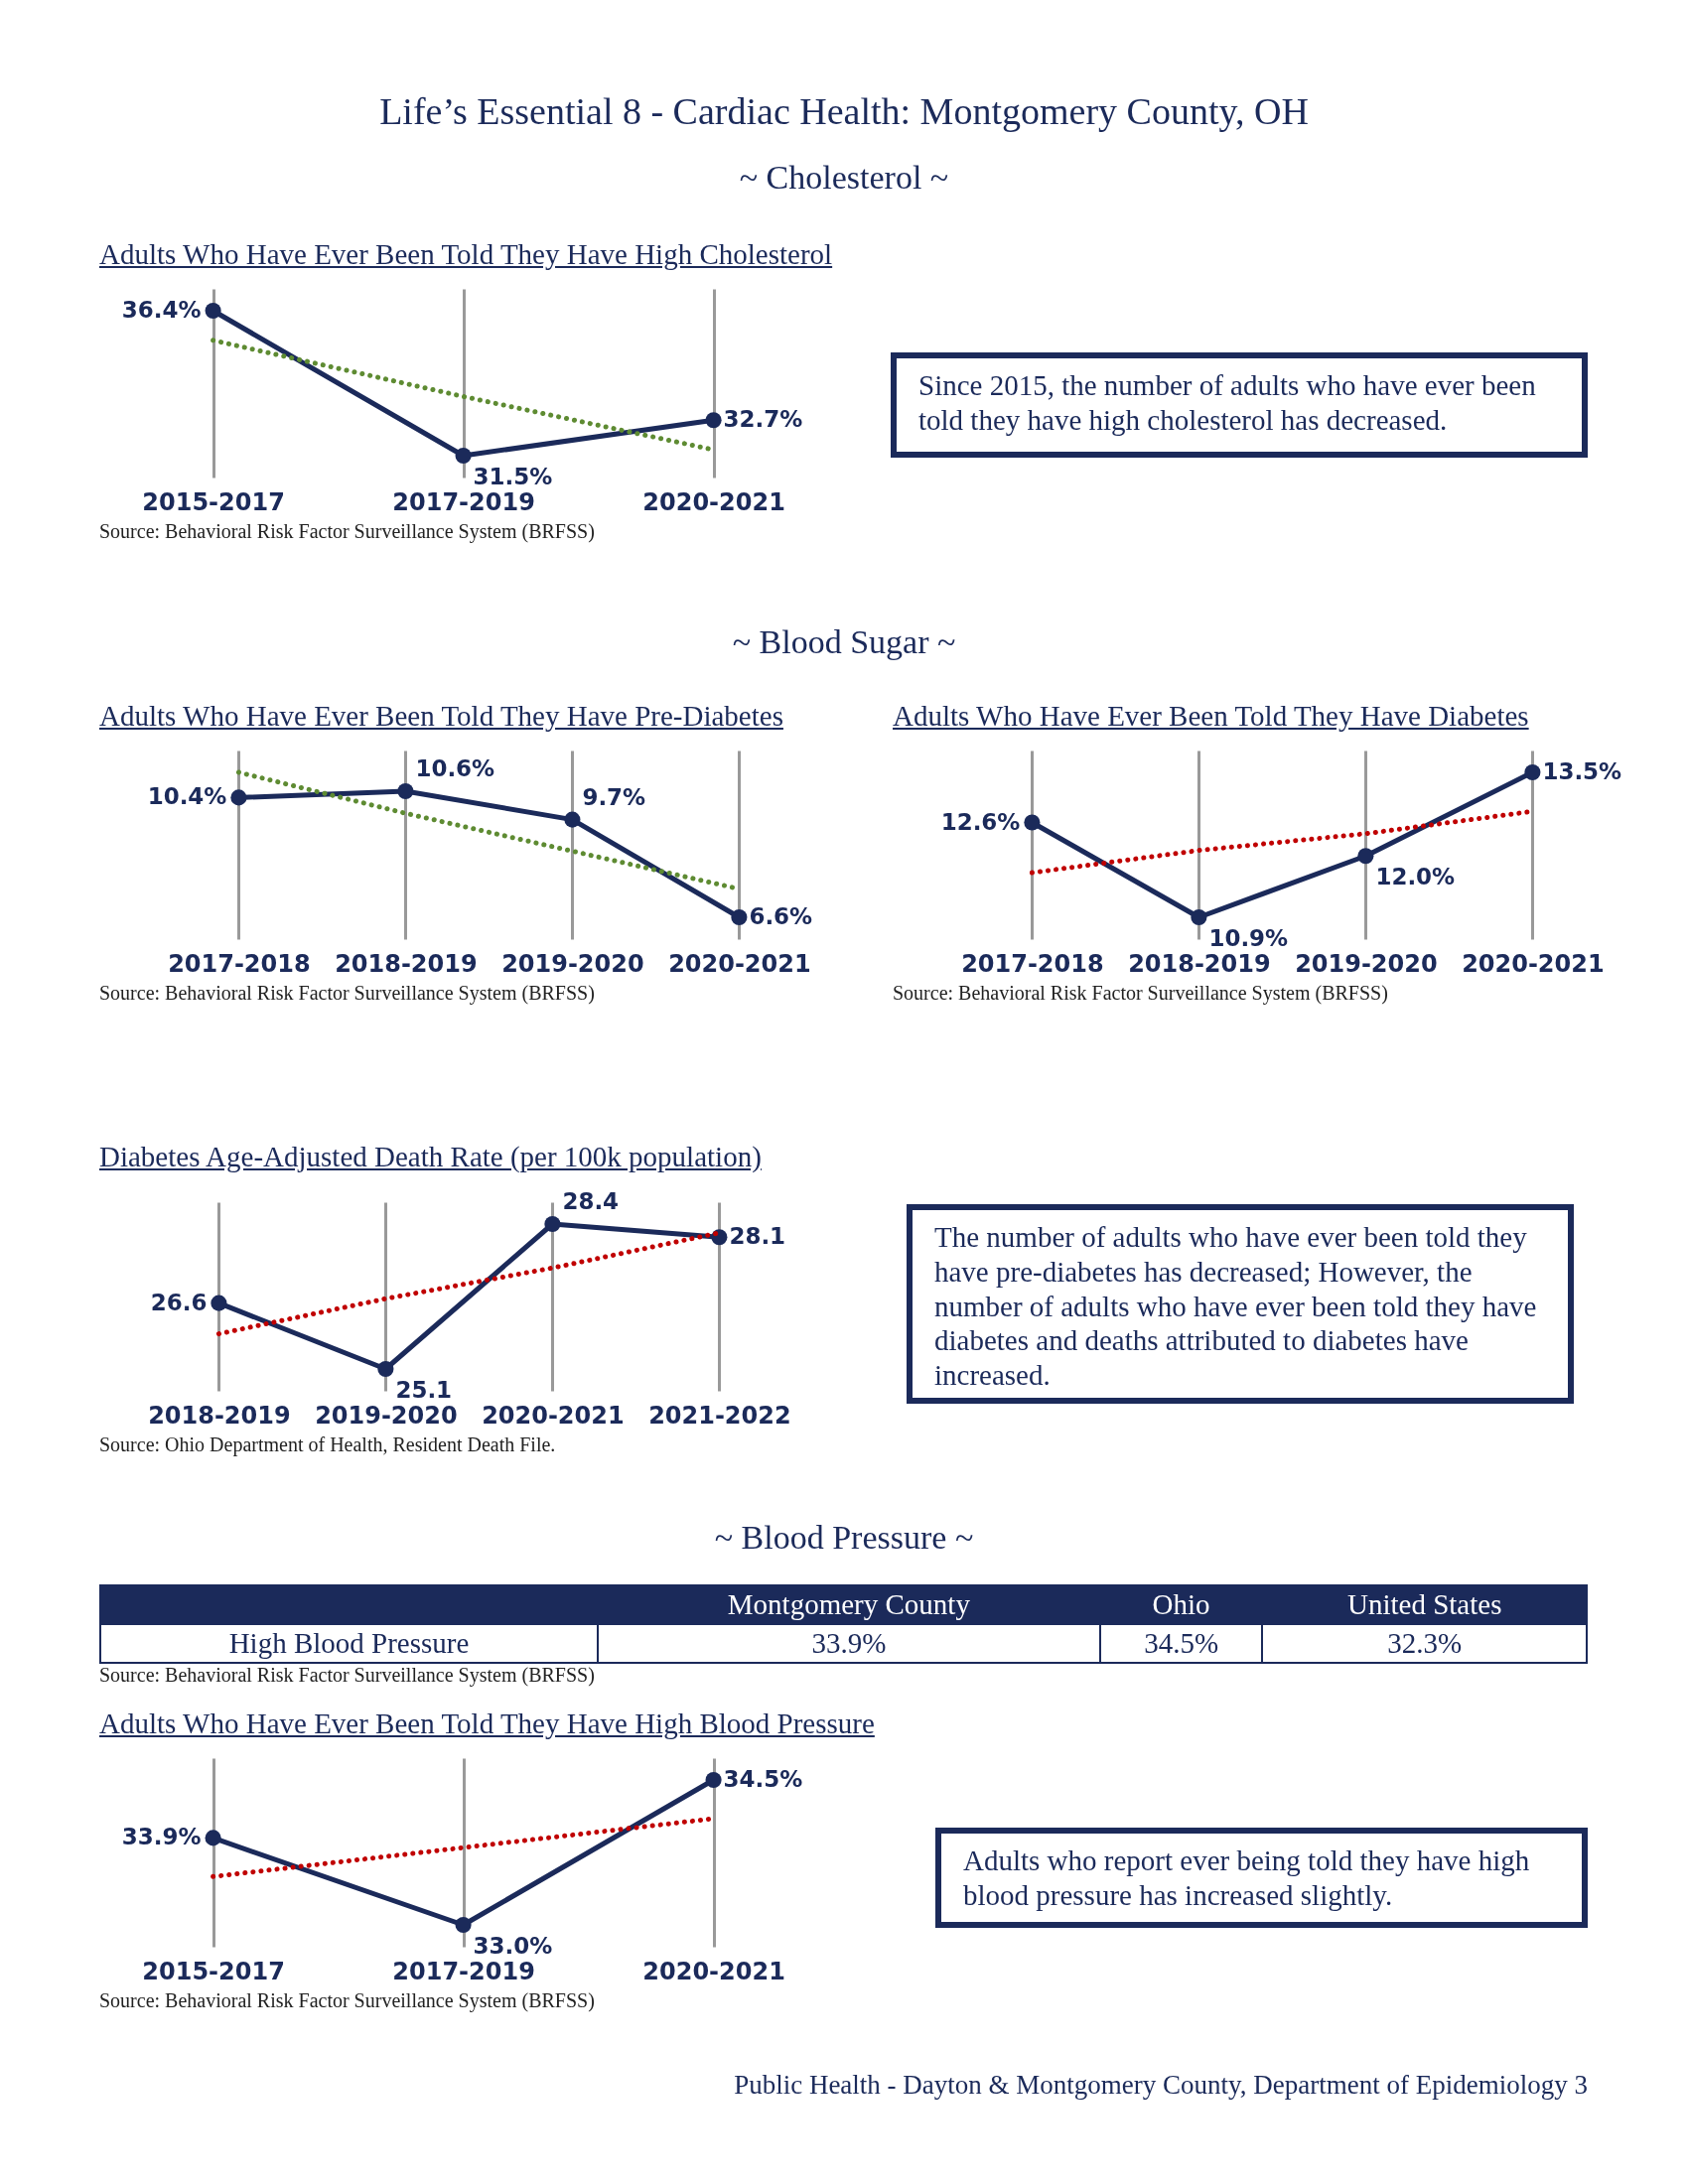 Image resolution: width=1688 pixels, height=2184 pixels. Describe the element at coordinates (487, 1723) in the screenshot. I see `chart-title: Adults Who Have Ever Been Told They Have High Blood Pressure` at that location.